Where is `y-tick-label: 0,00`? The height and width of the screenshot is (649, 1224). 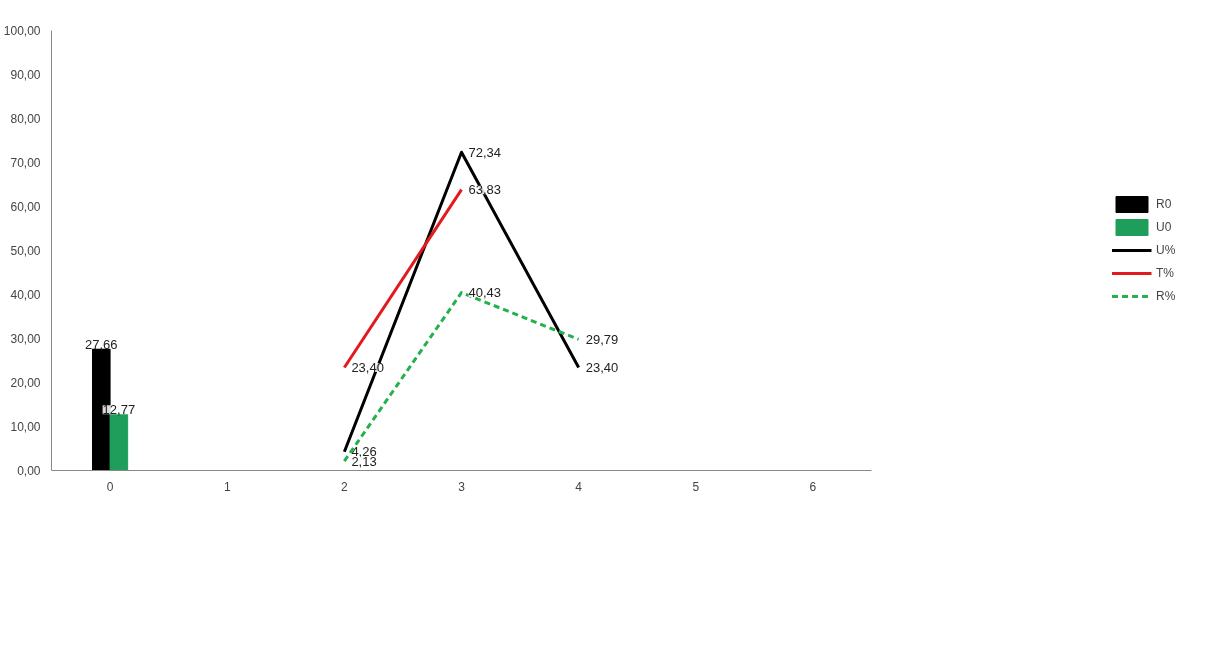
y-tick-label: 0,00 is located at coordinates (29, 471).